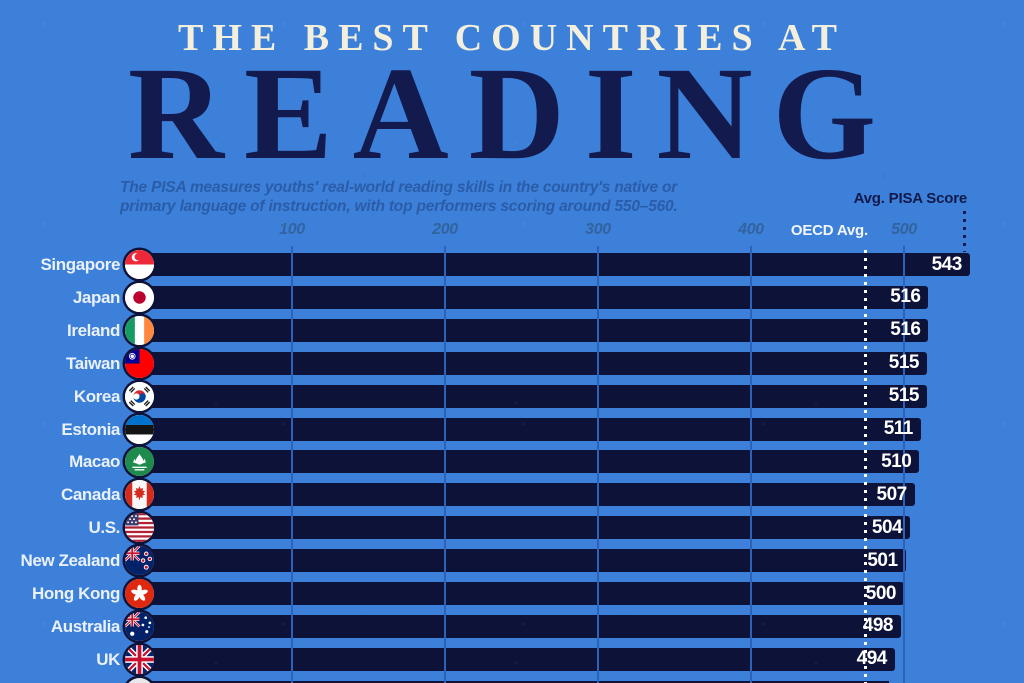 The image size is (1024, 683). I want to click on score-value: 511, so click(898, 428).